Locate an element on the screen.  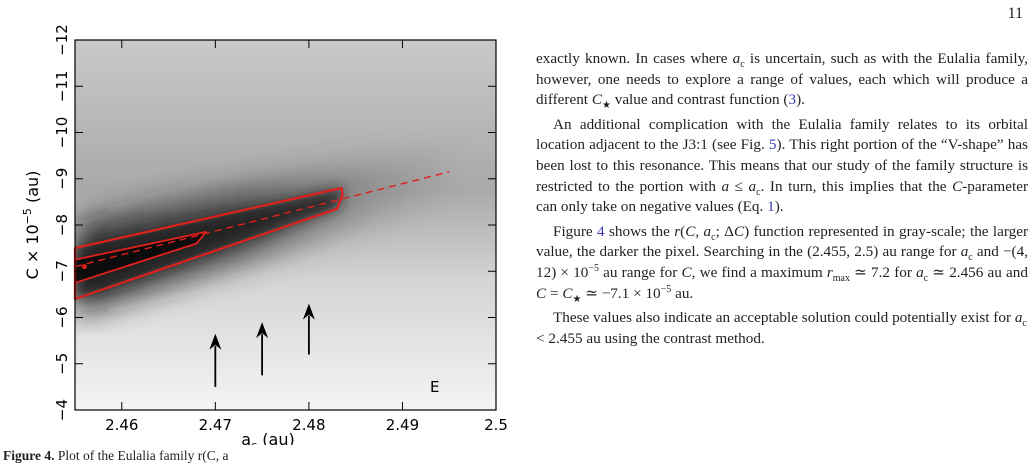
x-tick-label: 2.49 is located at coordinates (402, 425).